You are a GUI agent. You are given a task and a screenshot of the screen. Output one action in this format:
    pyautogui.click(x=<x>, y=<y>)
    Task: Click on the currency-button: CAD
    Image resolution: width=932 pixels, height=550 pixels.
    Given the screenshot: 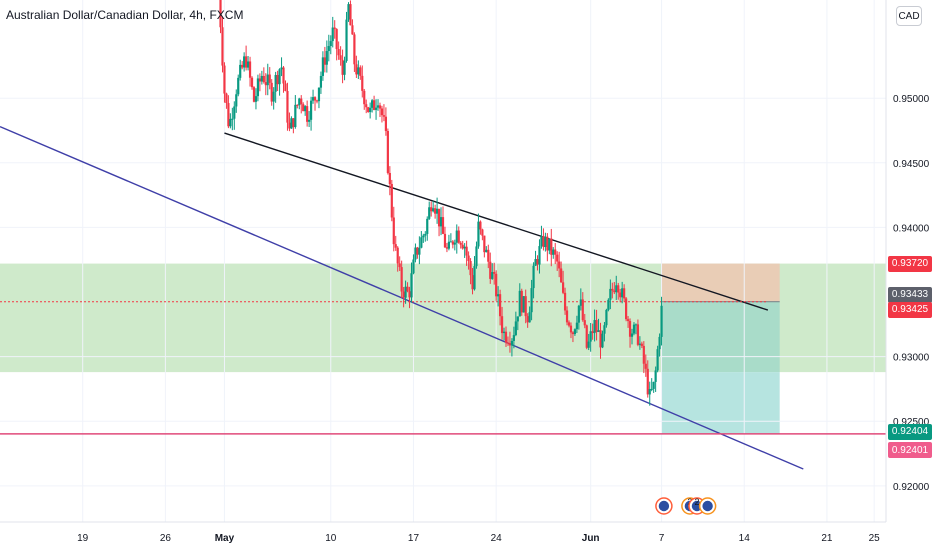 What is the action you would take?
    pyautogui.click(x=909, y=16)
    